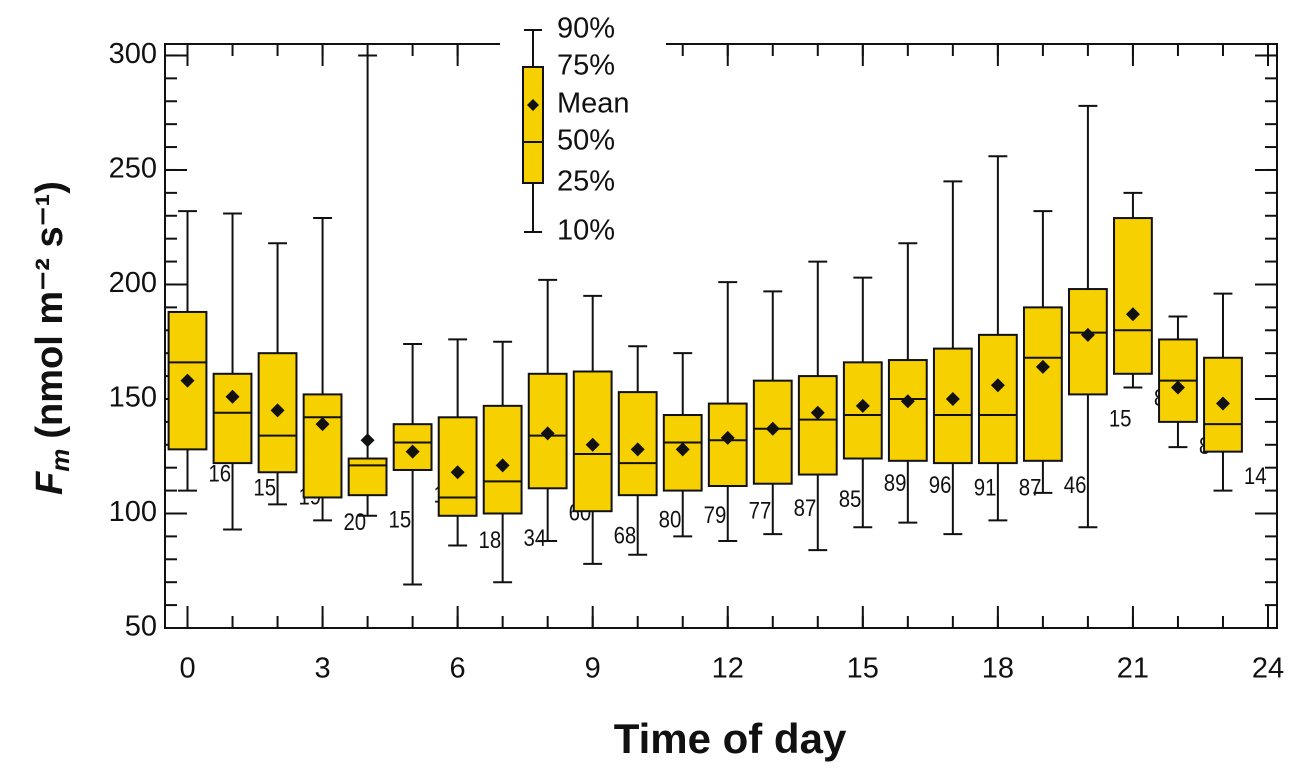 This screenshot has width=1304, height=774. I want to click on box-group: 19, so click(289, 376).